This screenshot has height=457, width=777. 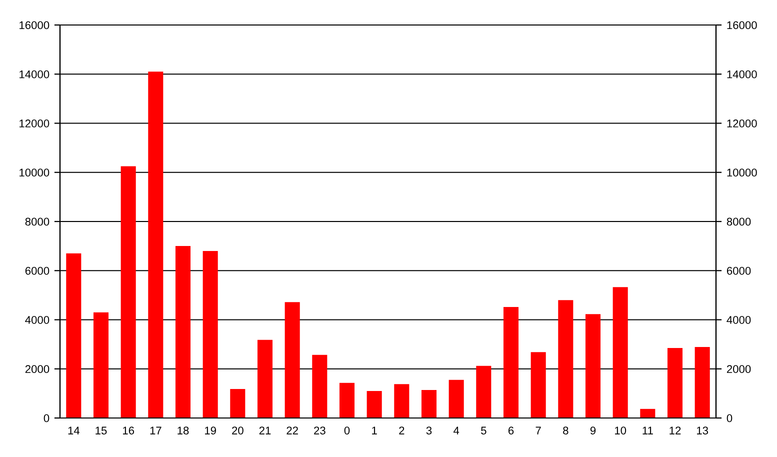 I want to click on x-tick-label: 14, so click(x=74, y=430).